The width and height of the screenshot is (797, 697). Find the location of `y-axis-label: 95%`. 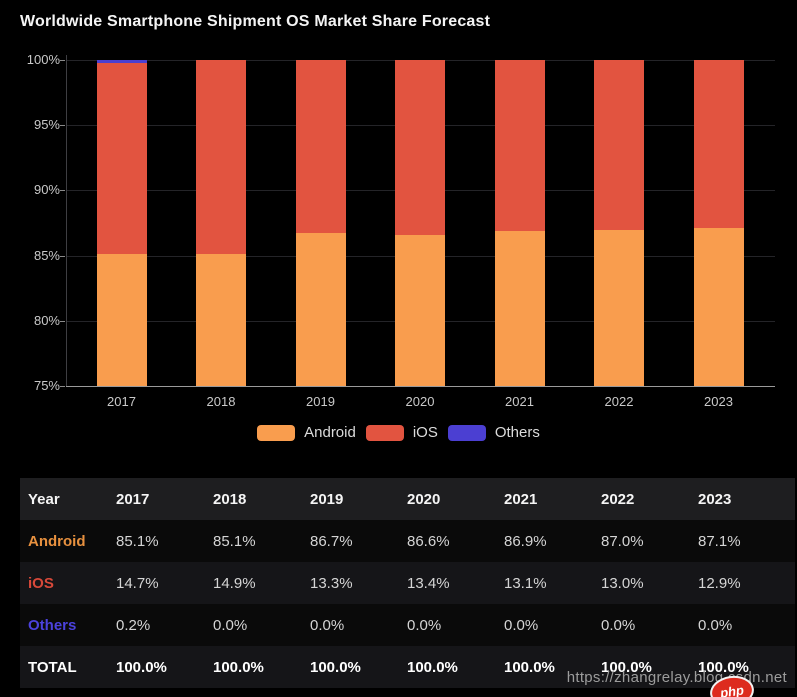

y-axis-label: 95% is located at coordinates (46, 125).